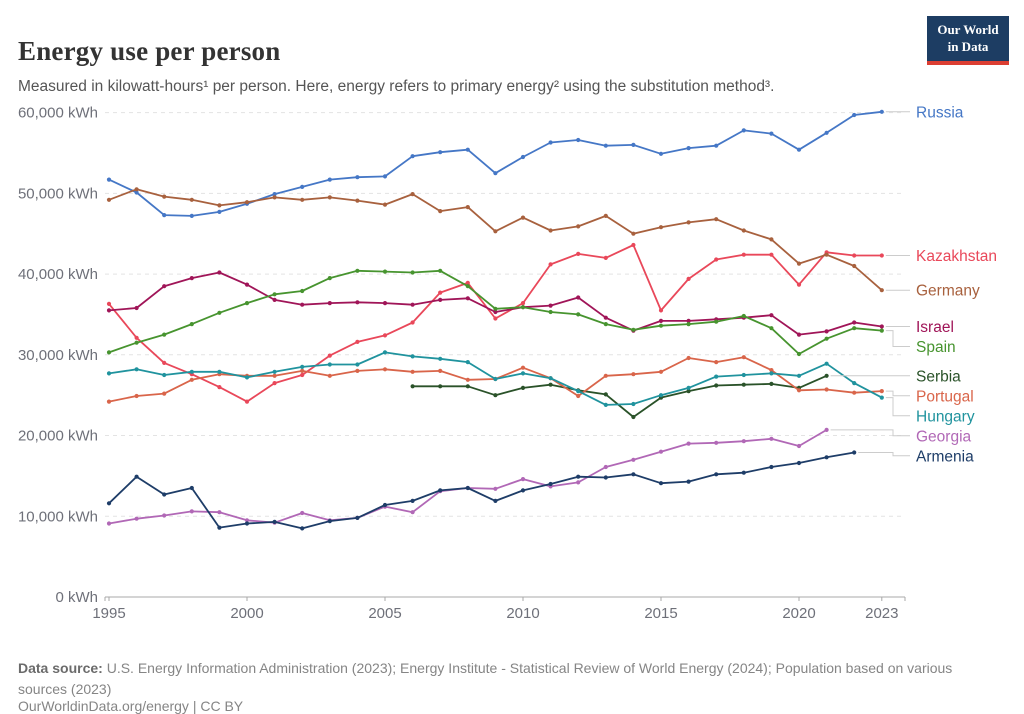  What do you see at coordinates (945, 416) in the screenshot?
I see `series-label-hungary: Hungary` at bounding box center [945, 416].